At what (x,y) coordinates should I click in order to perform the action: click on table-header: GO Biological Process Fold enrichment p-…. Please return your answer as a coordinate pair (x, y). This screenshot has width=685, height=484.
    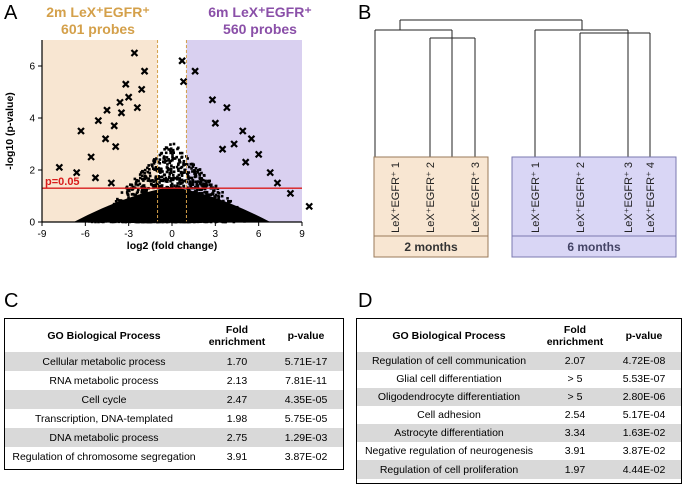
    Looking at the image, I should click on (519, 336).